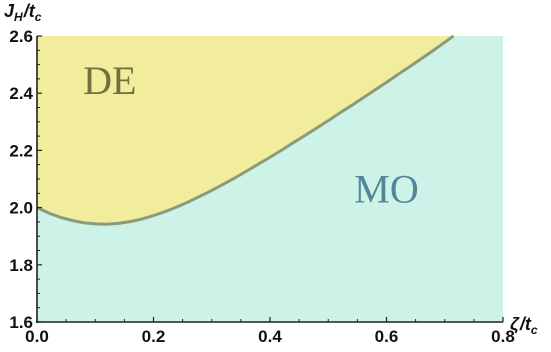  What do you see at coordinates (23, 12) in the screenshot?
I see `y-axis-label: JH/tc` at bounding box center [23, 12].